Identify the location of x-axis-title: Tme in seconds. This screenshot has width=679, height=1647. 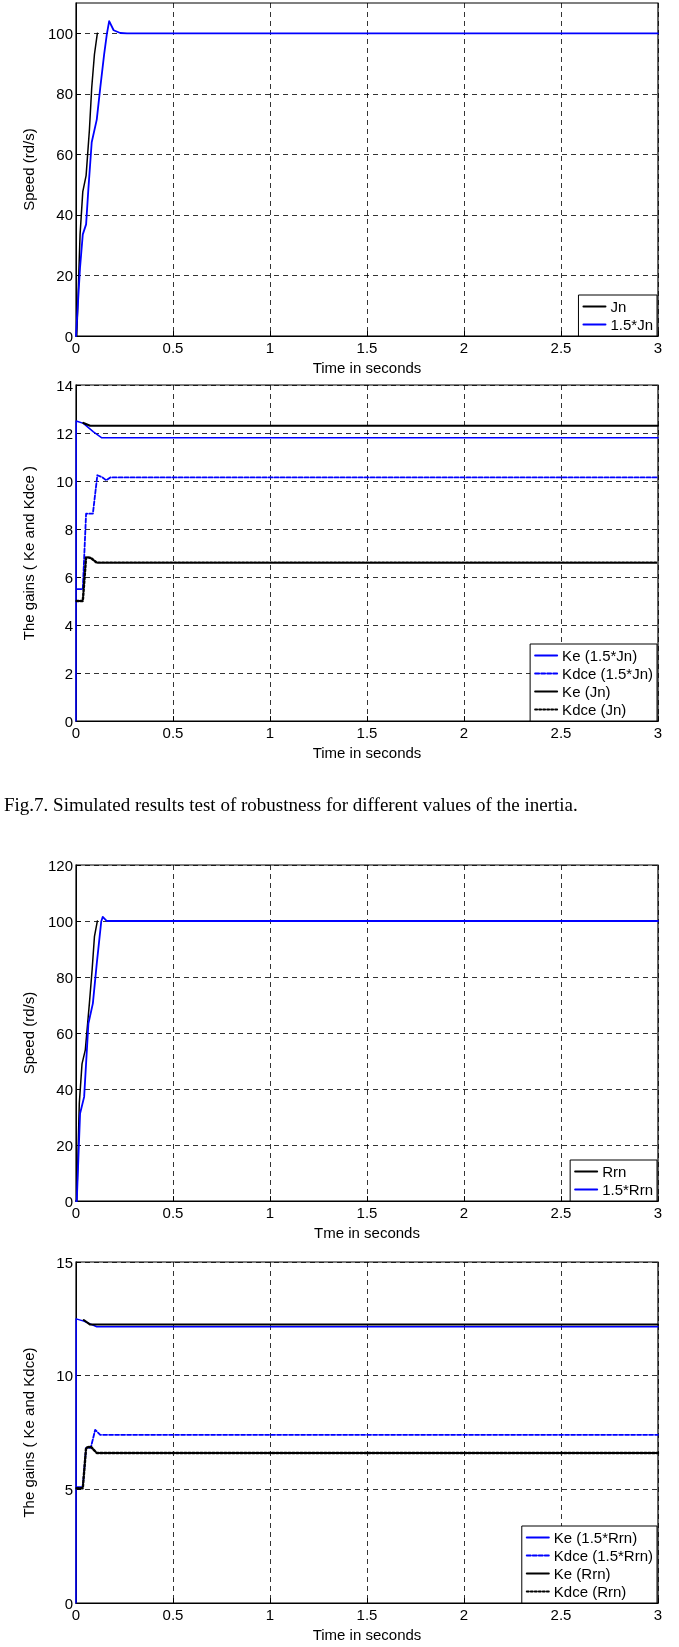
(367, 1232).